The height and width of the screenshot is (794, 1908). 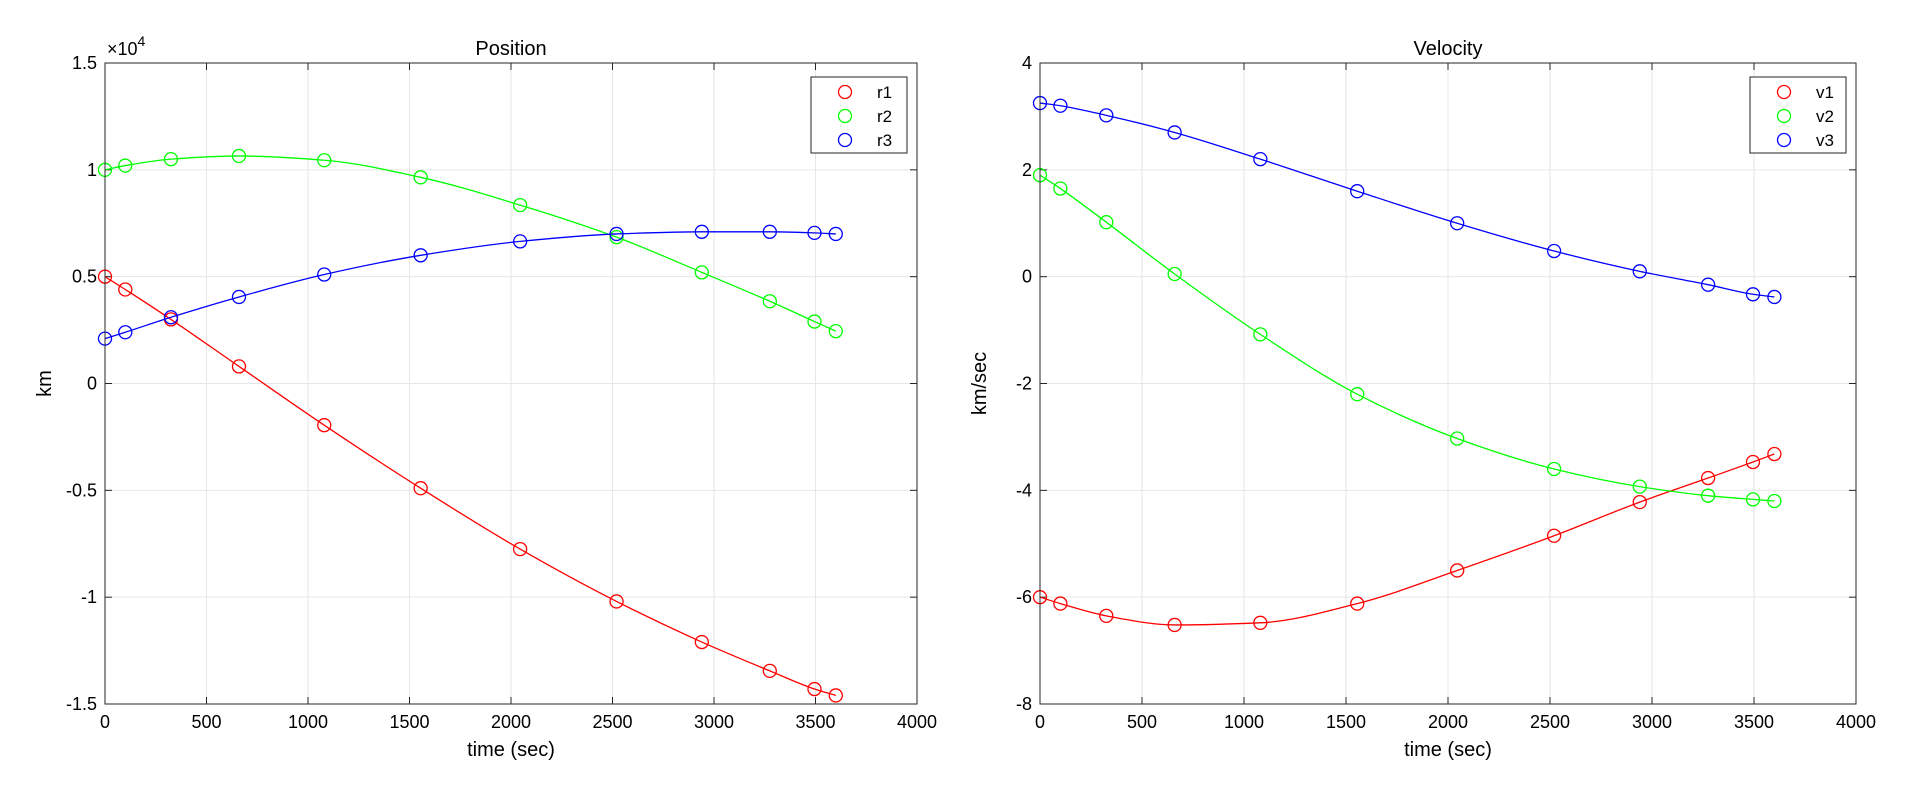 I want to click on y-tick-label: -8, so click(x=1024, y=704).